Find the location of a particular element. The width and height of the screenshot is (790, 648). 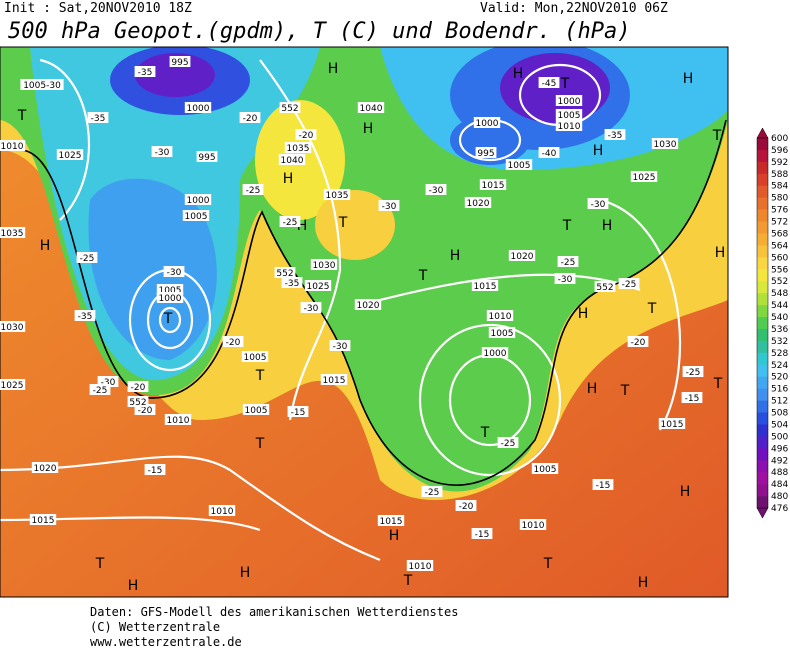

colorbar-label: 576 is located at coordinates (779, 211).